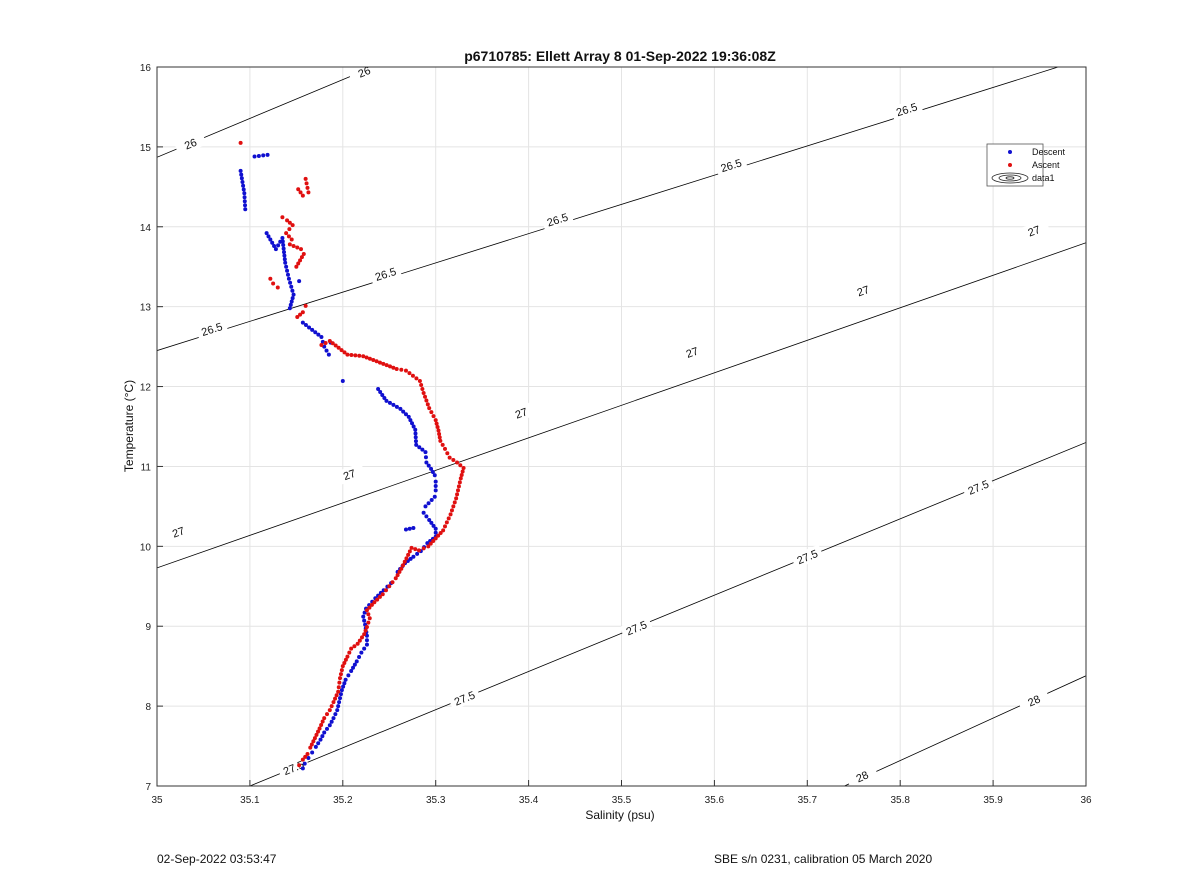 This screenshot has height=890, width=1200. What do you see at coordinates (1010, 165) in the screenshot?
I see `legend-marker-ascent` at bounding box center [1010, 165].